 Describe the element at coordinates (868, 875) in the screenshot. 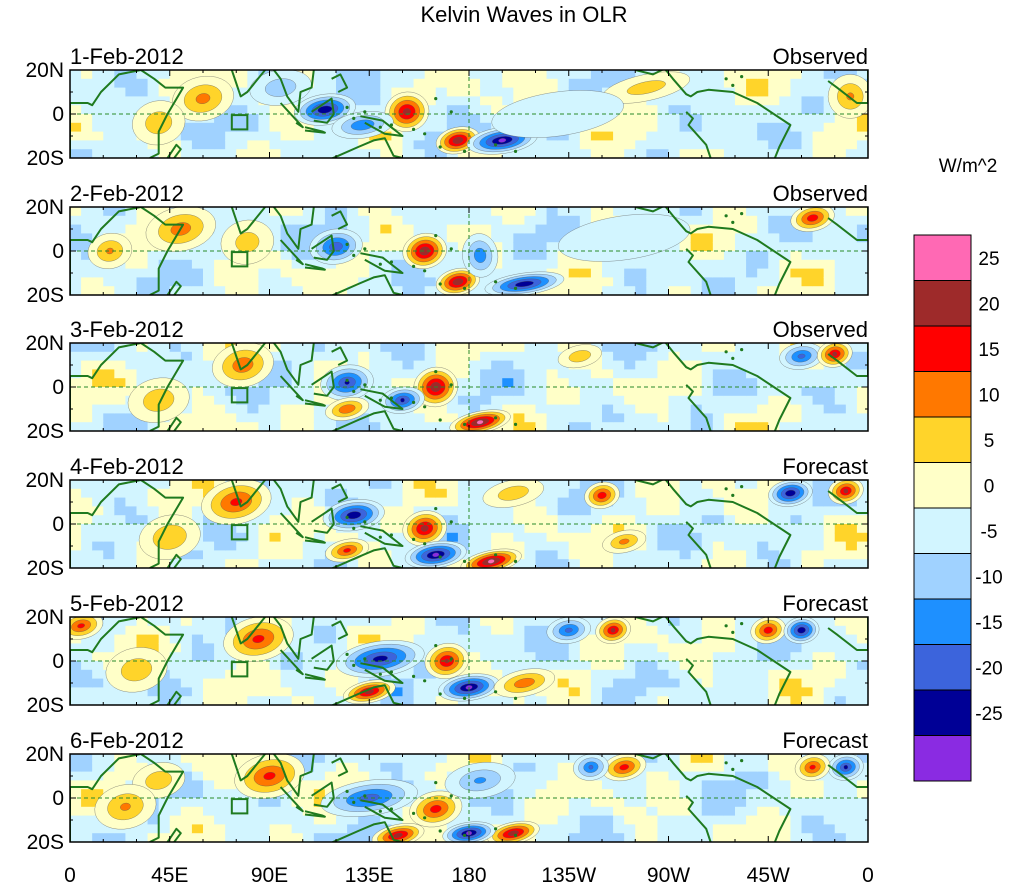

I see `lon-tick-label: 0` at that location.